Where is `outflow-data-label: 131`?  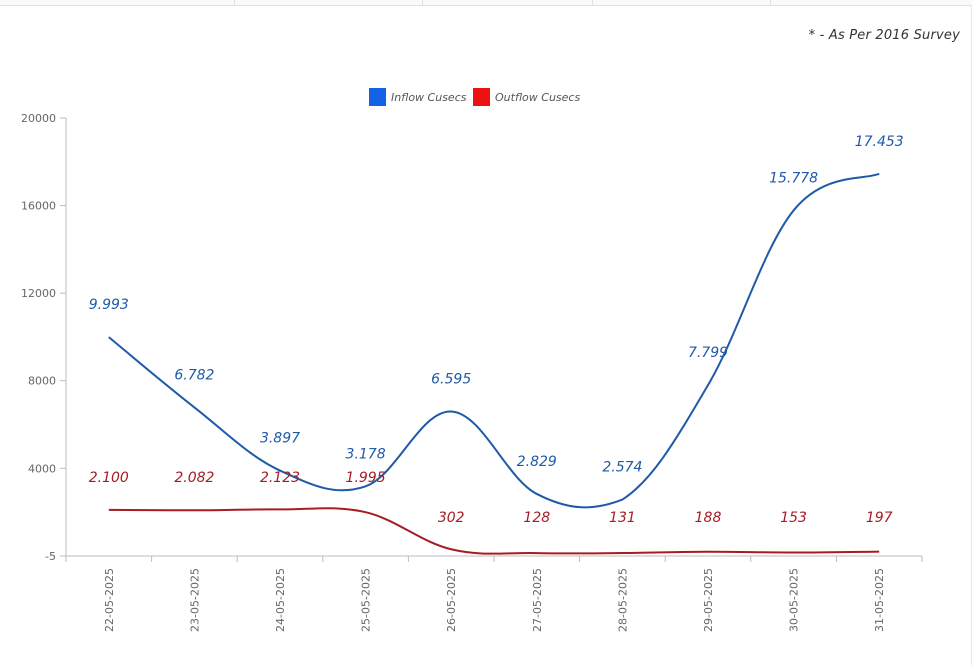 outflow-data-label: 131 is located at coordinates (622, 518).